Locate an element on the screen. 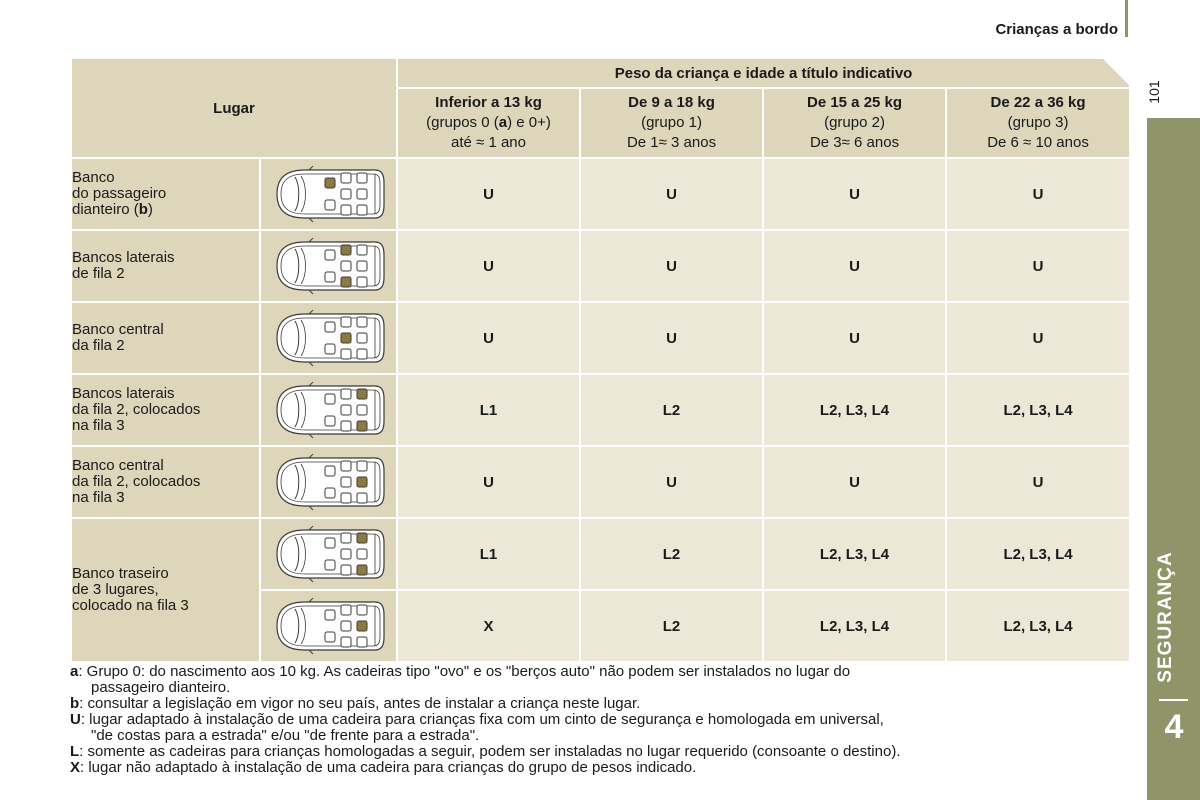 This screenshot has height=800, width=1200. table-cell: X is located at coordinates (489, 626).